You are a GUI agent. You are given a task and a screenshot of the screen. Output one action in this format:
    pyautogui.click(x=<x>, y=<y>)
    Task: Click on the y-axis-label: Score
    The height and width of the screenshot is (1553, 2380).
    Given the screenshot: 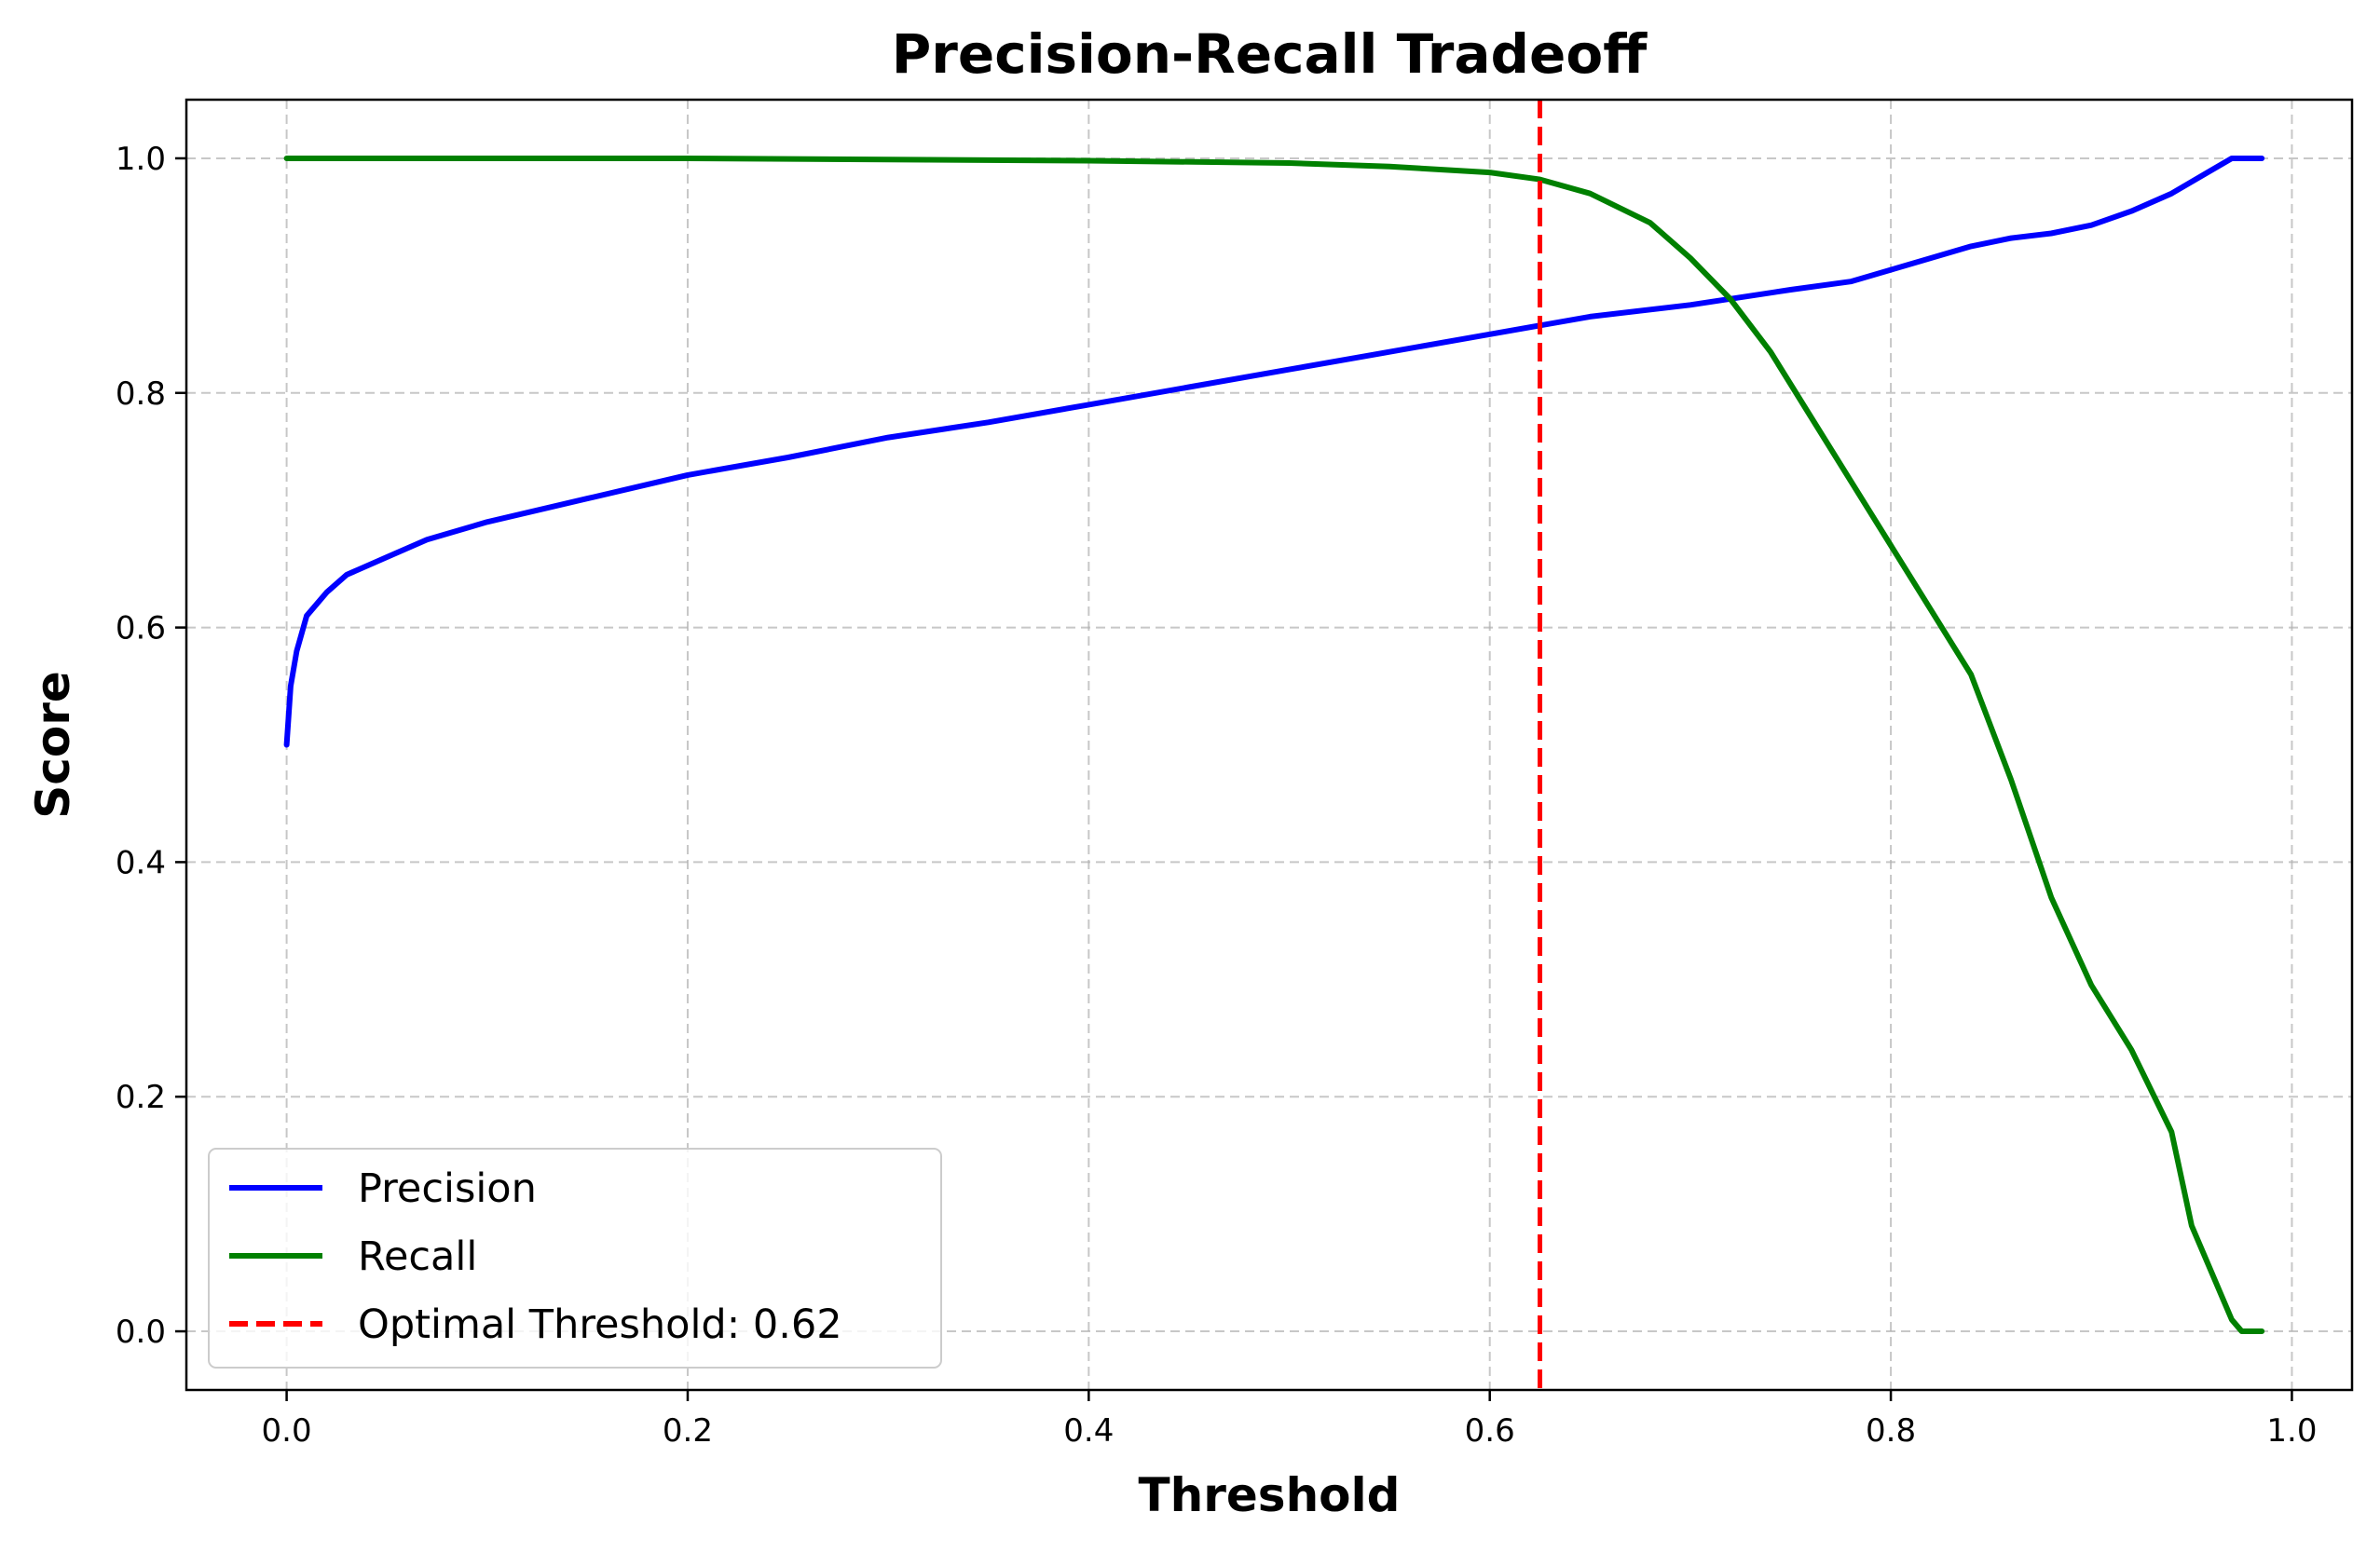 What is the action you would take?
    pyautogui.click(x=53, y=745)
    